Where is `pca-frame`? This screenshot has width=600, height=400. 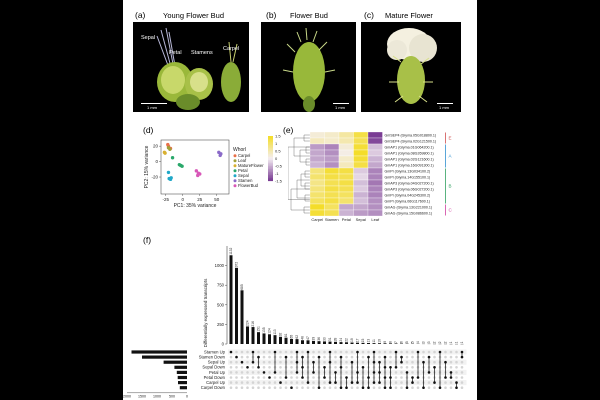
pca-frame is located at coordinates (195, 167).